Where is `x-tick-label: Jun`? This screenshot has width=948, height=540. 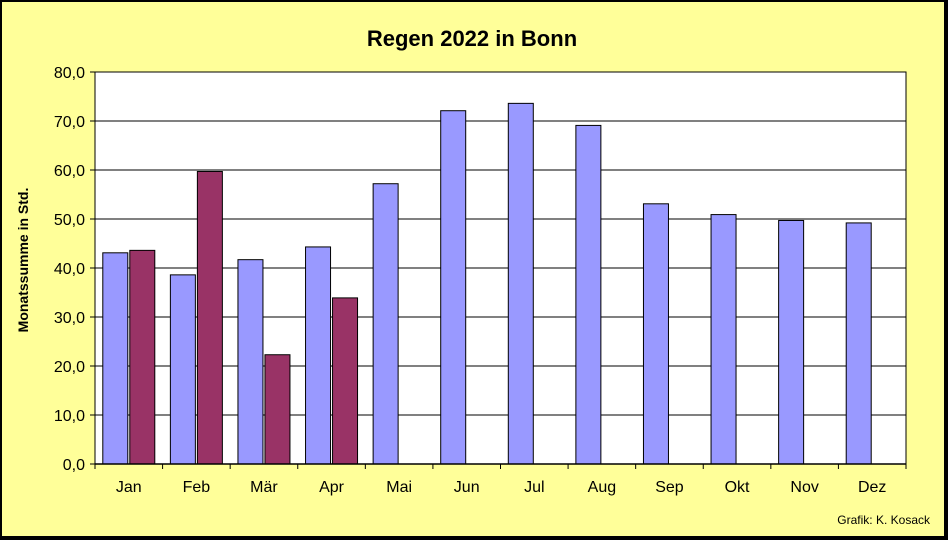 x-tick-label: Jun is located at coordinates (467, 487).